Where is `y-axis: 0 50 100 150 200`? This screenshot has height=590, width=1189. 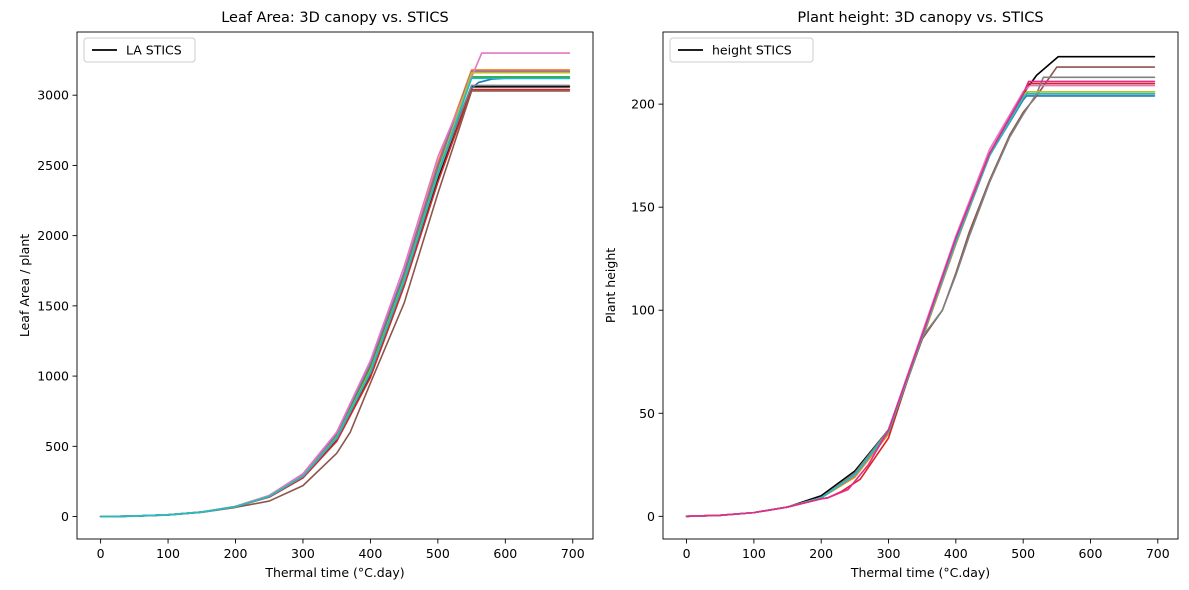 y-axis: 0 50 100 150 200 is located at coordinates (647, 310).